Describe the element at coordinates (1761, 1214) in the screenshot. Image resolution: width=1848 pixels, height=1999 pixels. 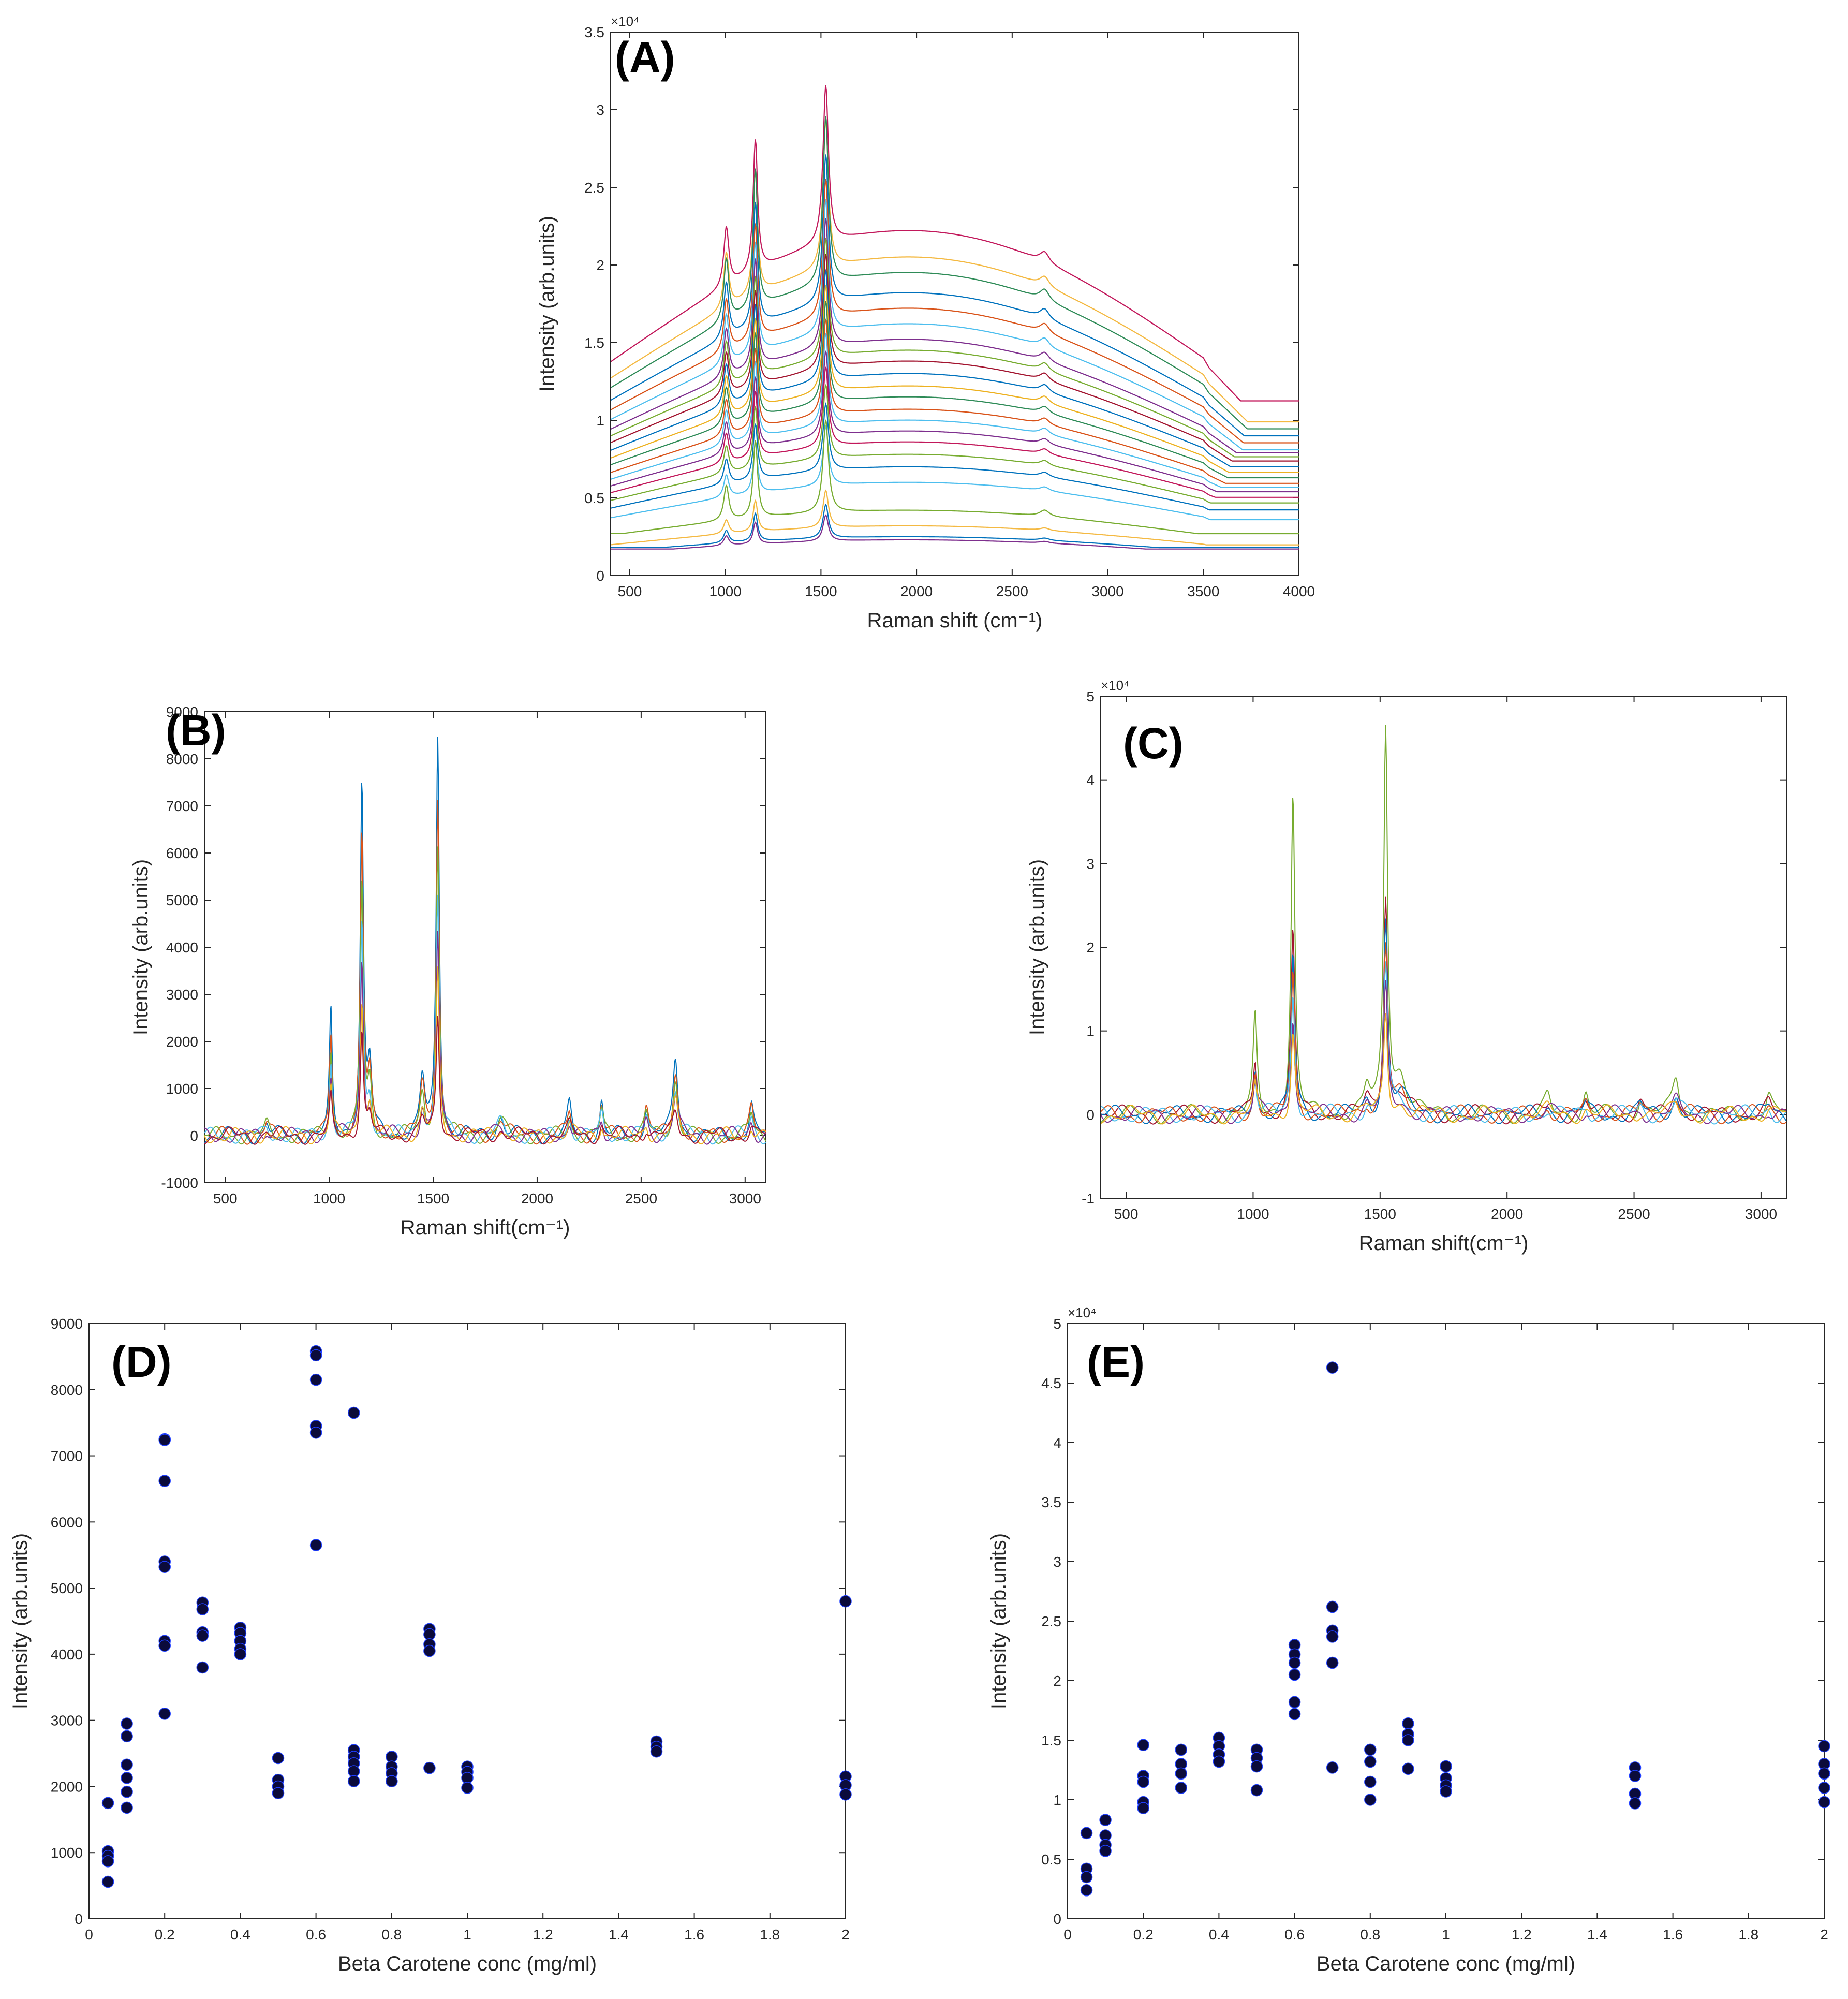
I see `x-tick-label: 3000` at that location.